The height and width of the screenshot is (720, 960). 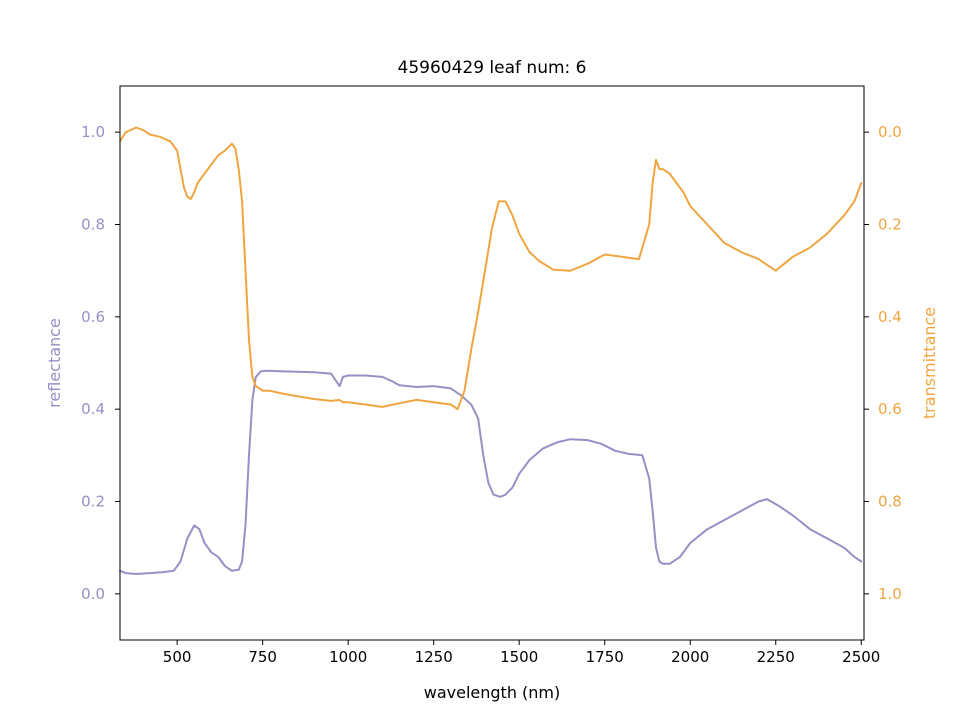 I want to click on y-axis-left: 0.0 0.2 0.4 0.6 0.8 1.0, so click(x=100, y=363).